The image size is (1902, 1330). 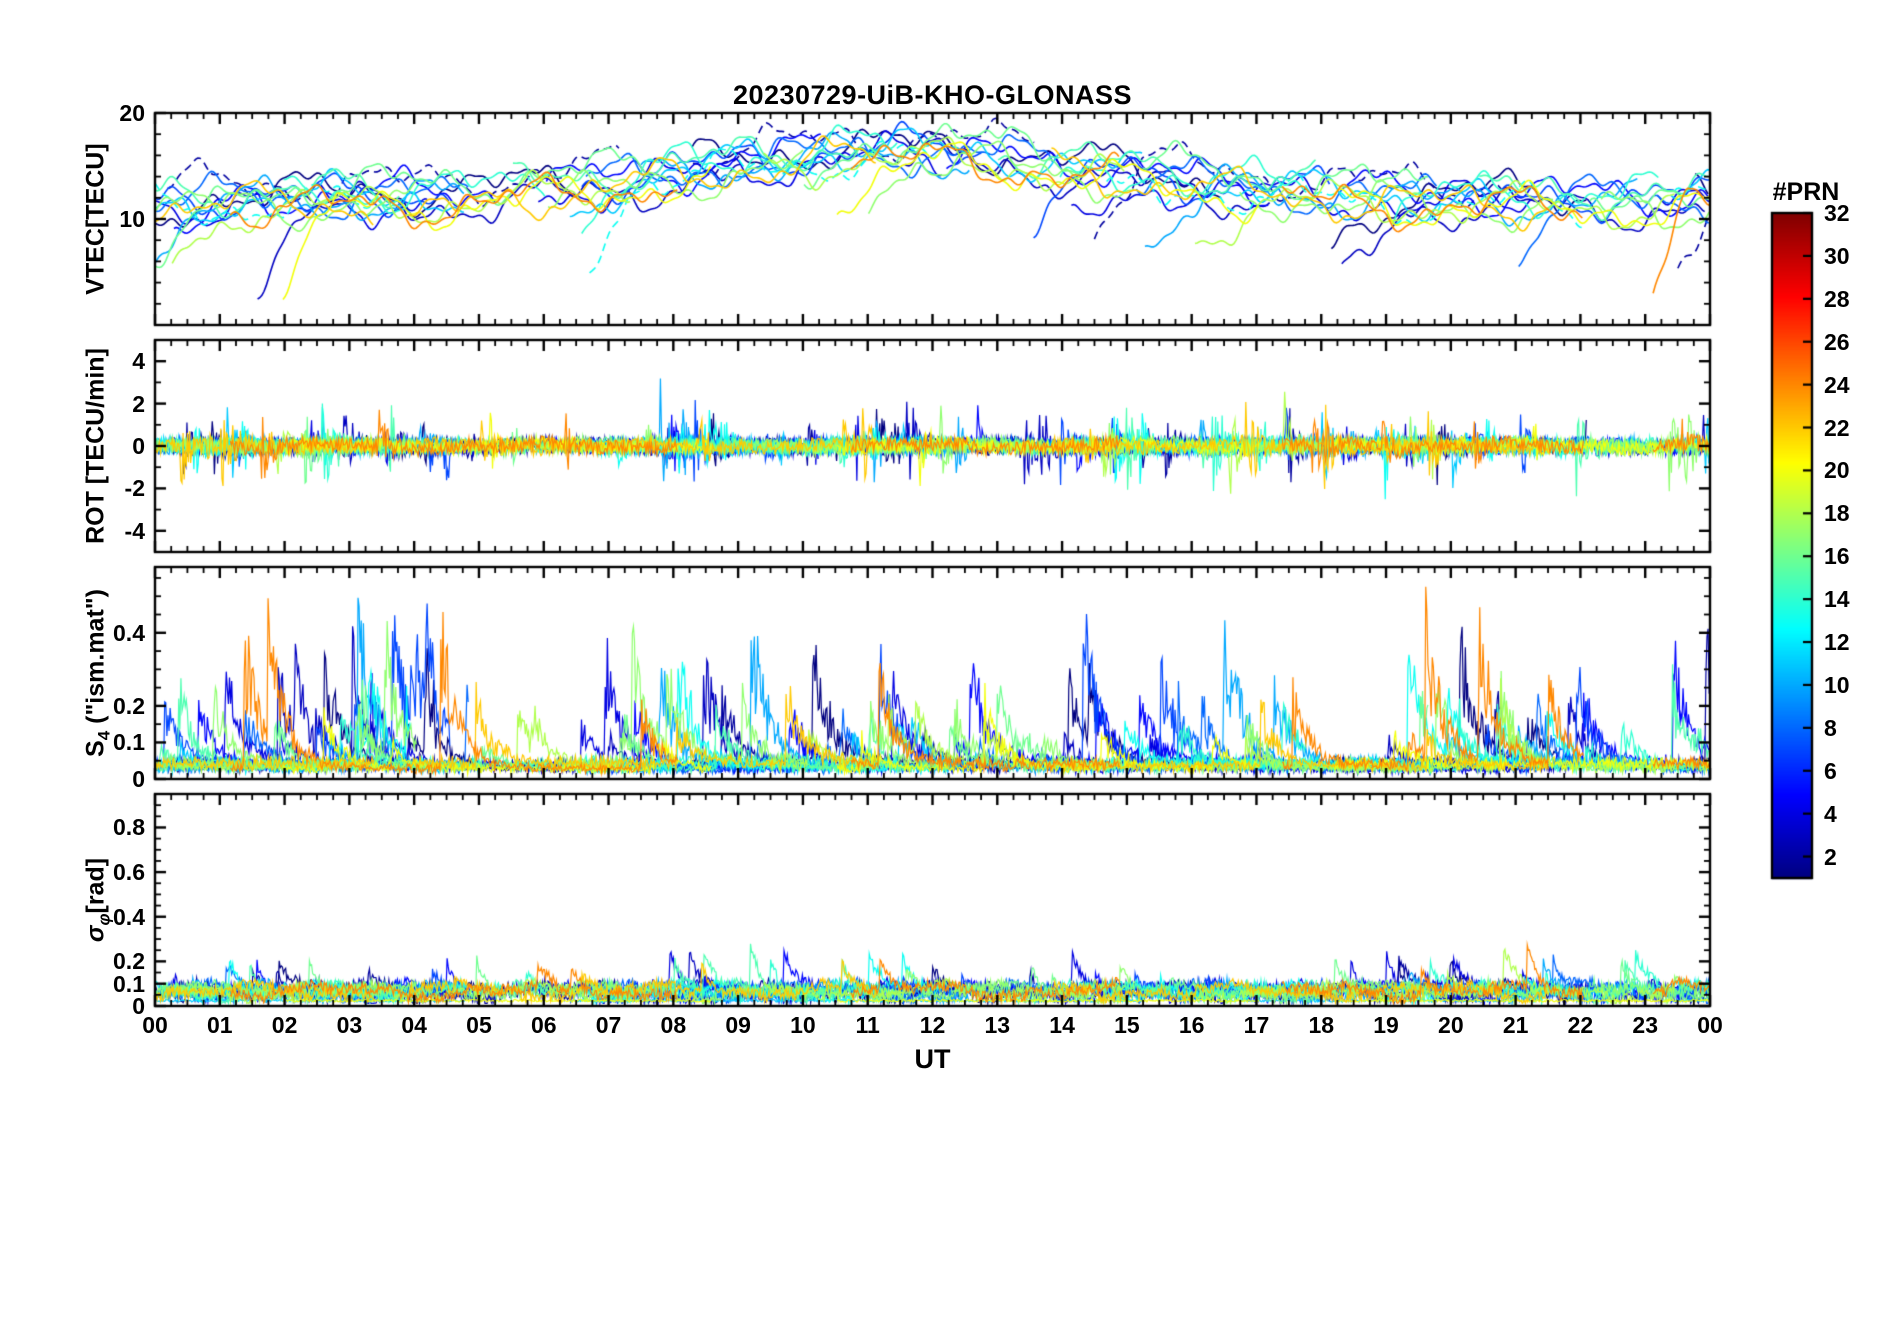 I want to click on colorbar-tick-label: 26, so click(x=1837, y=341).